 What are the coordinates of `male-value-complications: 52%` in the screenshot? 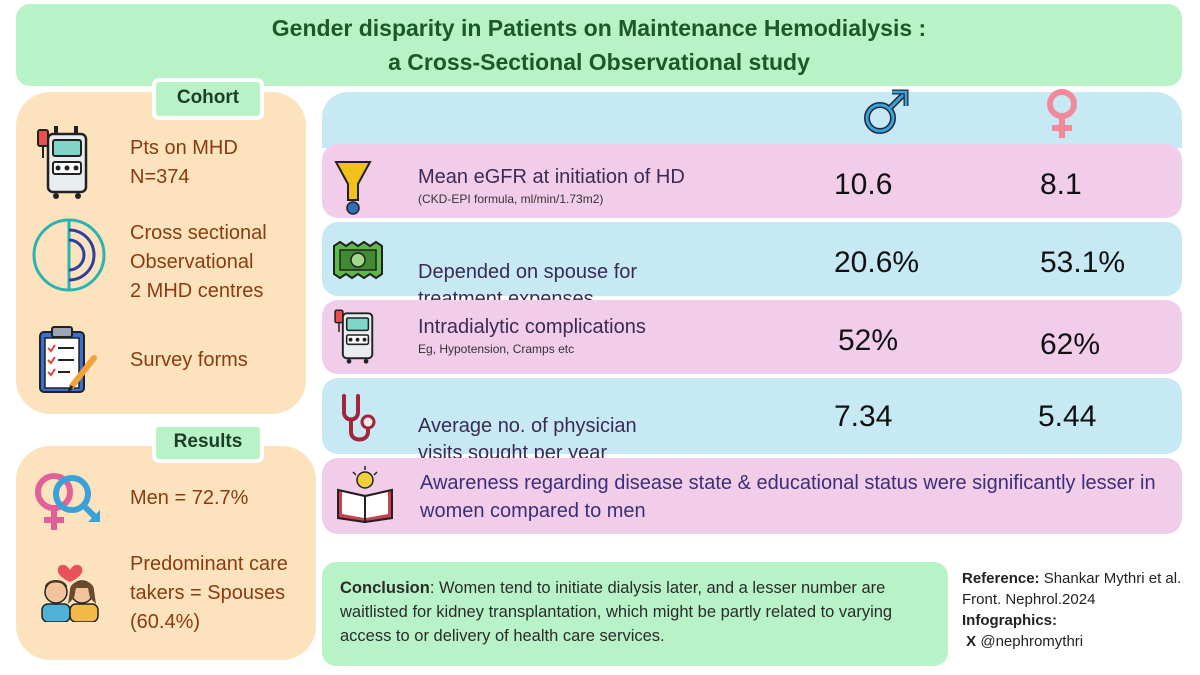 It's located at (868, 340).